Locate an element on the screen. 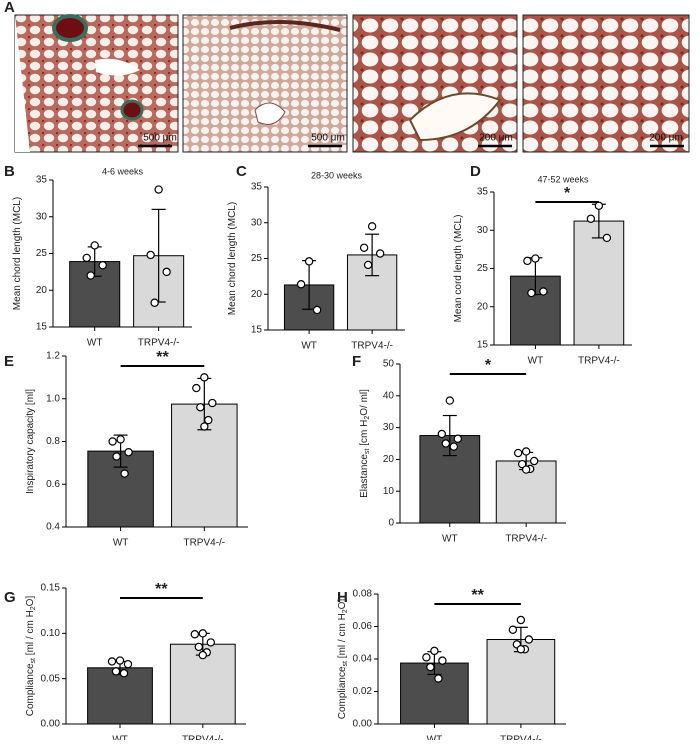 The width and height of the screenshot is (700, 745). y-tick-label: 0.05 is located at coordinates (51, 678).